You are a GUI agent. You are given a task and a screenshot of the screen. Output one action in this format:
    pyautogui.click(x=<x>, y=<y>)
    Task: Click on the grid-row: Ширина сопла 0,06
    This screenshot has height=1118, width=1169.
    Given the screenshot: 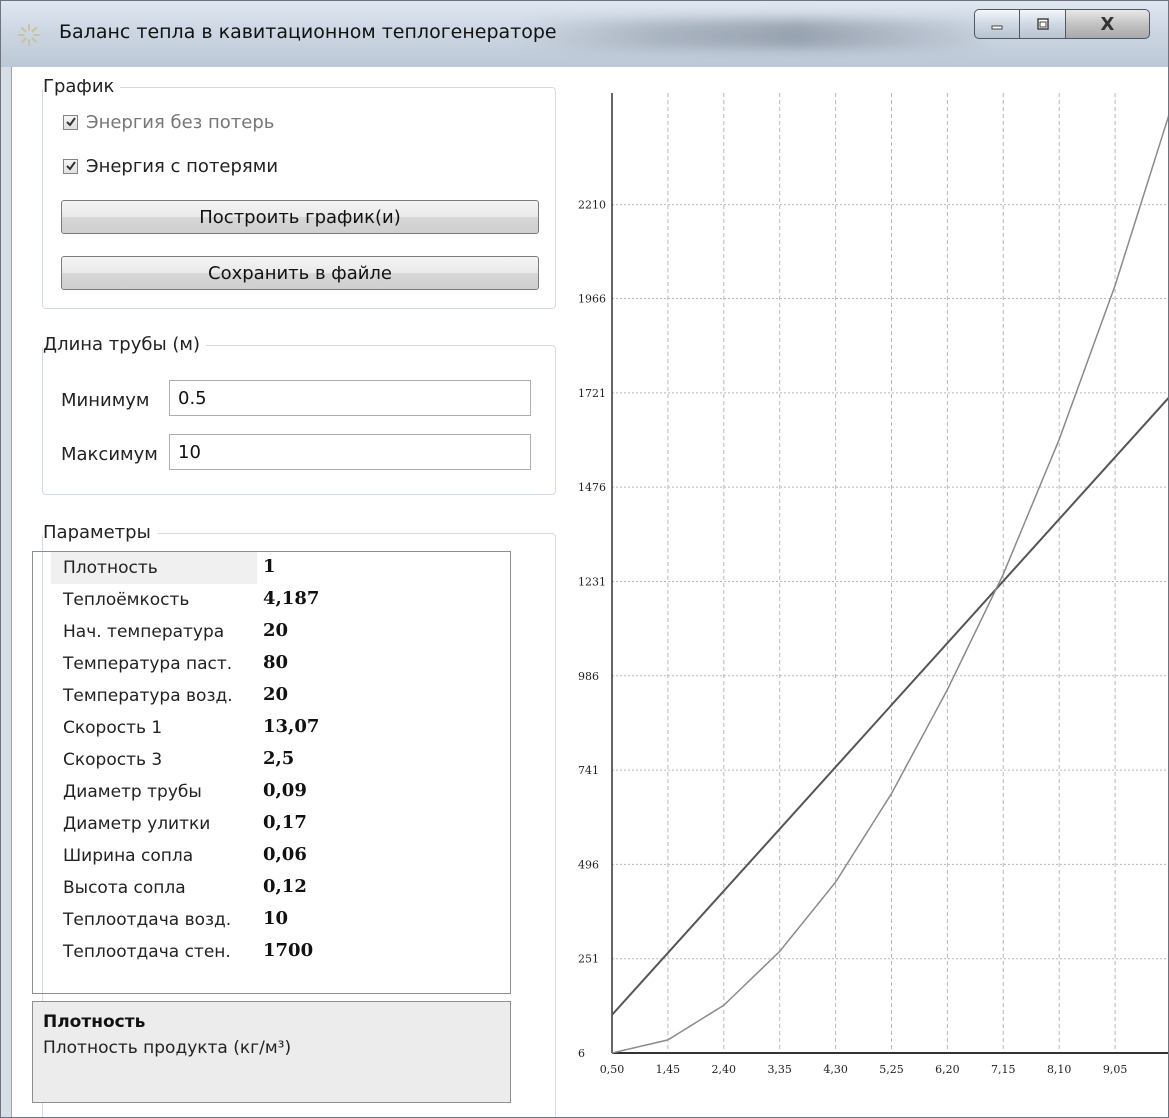 What is the action you would take?
    pyautogui.click(x=271, y=856)
    